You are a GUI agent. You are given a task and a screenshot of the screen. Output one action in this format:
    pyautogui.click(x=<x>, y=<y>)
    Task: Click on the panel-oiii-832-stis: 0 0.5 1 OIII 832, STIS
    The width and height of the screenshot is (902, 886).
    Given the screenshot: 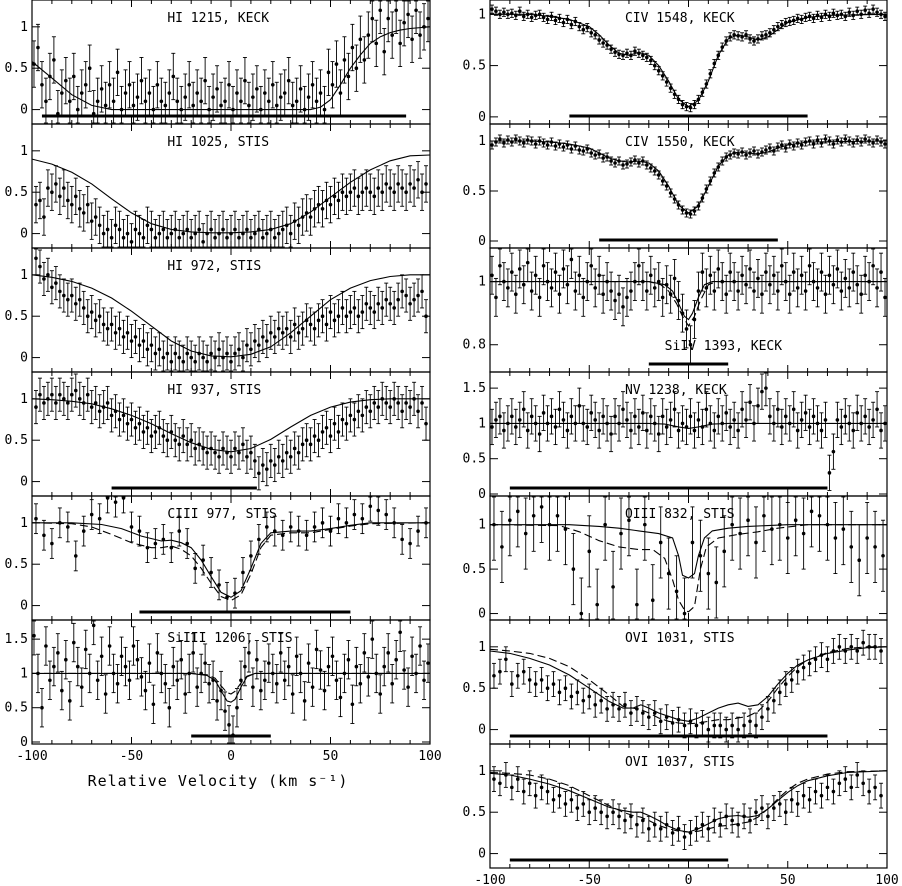 What is the action you would take?
    pyautogui.click(x=675, y=558)
    